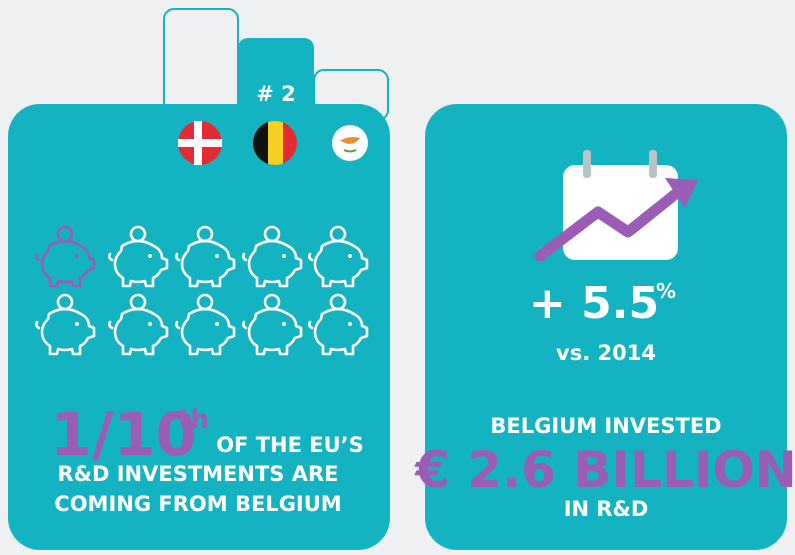  Describe the element at coordinates (201, 64) in the screenshot. I see `podium-first` at that location.